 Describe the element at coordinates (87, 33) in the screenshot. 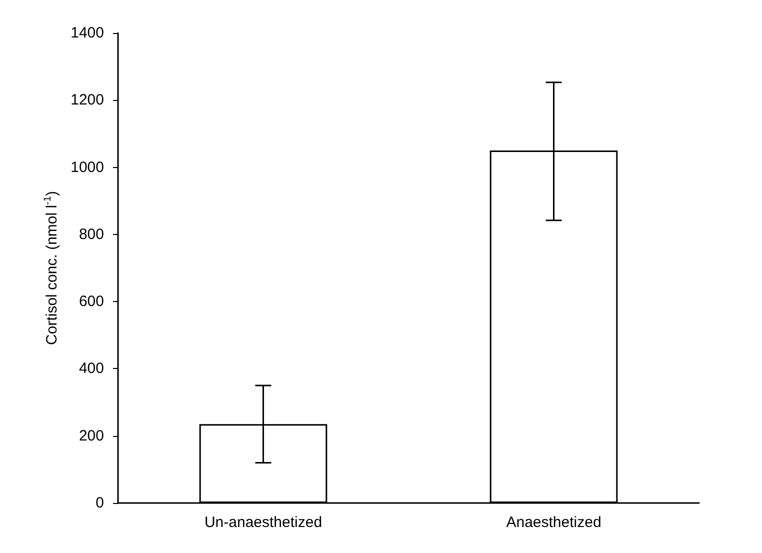

I see `y-tick-label: 1400` at that location.